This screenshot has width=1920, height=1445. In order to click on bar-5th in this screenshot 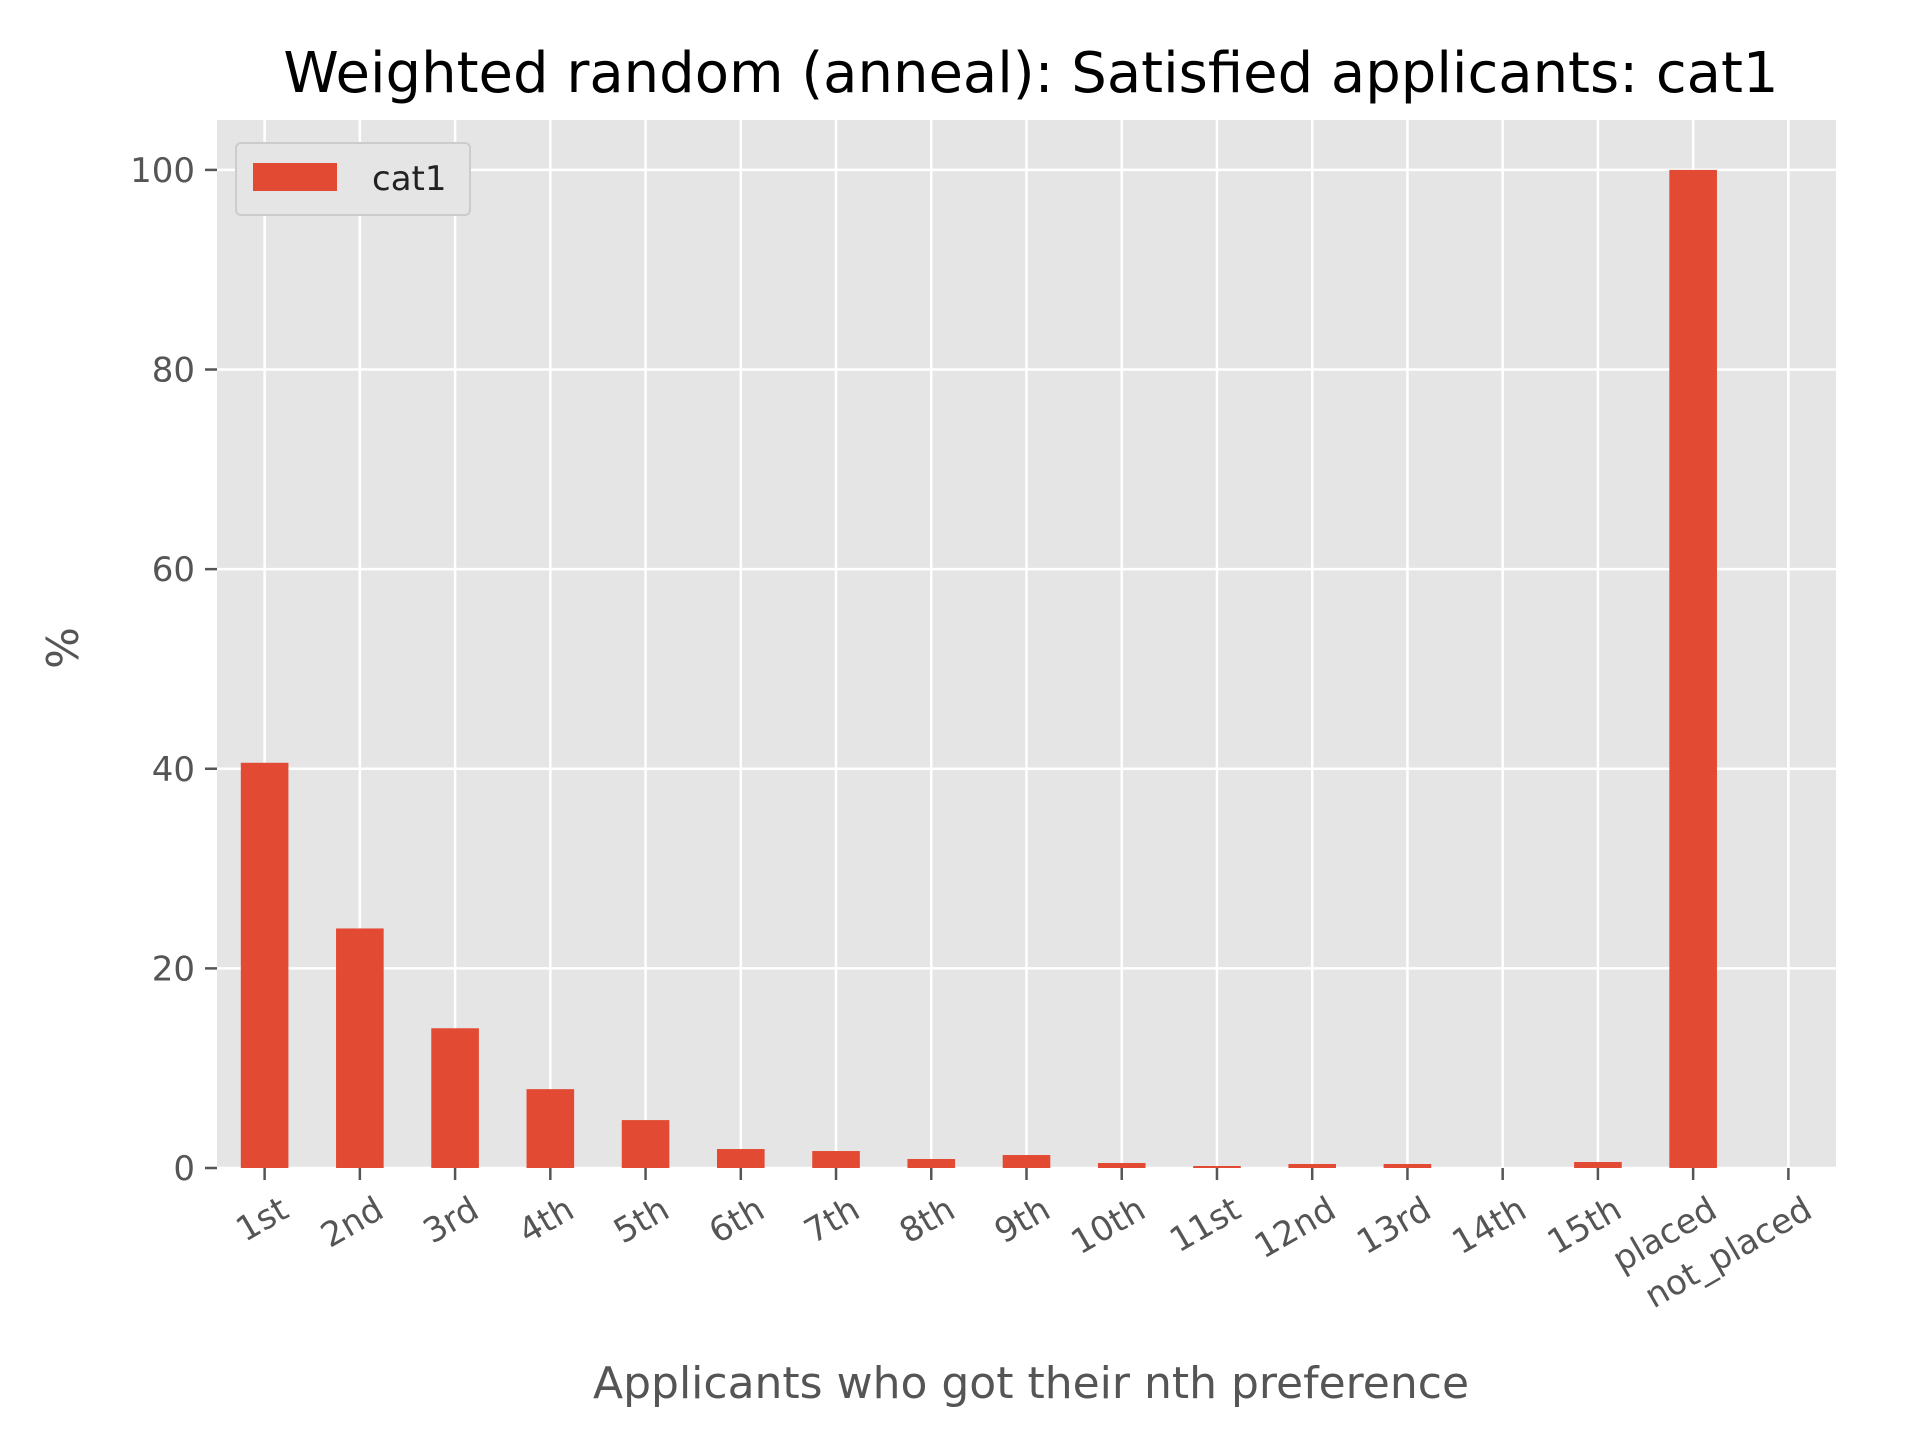, I will do `click(645, 1144)`.